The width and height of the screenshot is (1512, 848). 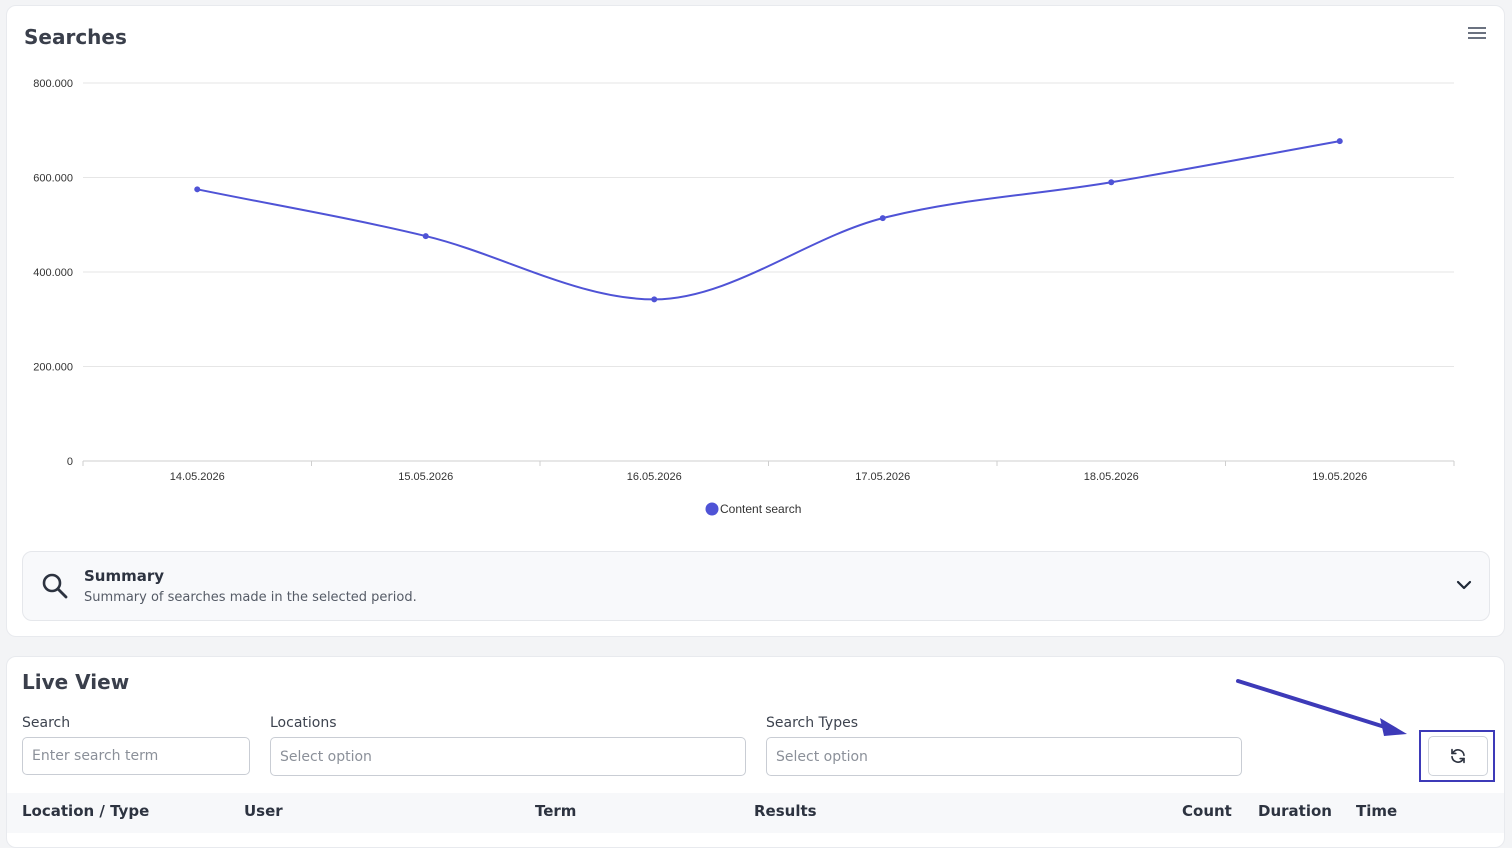 What do you see at coordinates (882, 477) in the screenshot?
I see `x-tick-label: 17.05.2026` at bounding box center [882, 477].